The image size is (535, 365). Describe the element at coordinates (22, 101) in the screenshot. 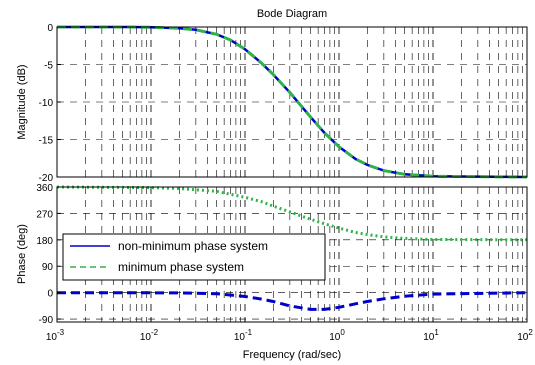

I see `magnitude-y-axis-label: Magnitude (dB)` at that location.